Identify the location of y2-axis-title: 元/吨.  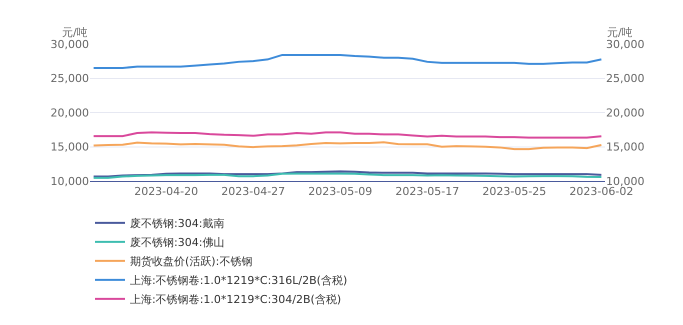
(620, 32).